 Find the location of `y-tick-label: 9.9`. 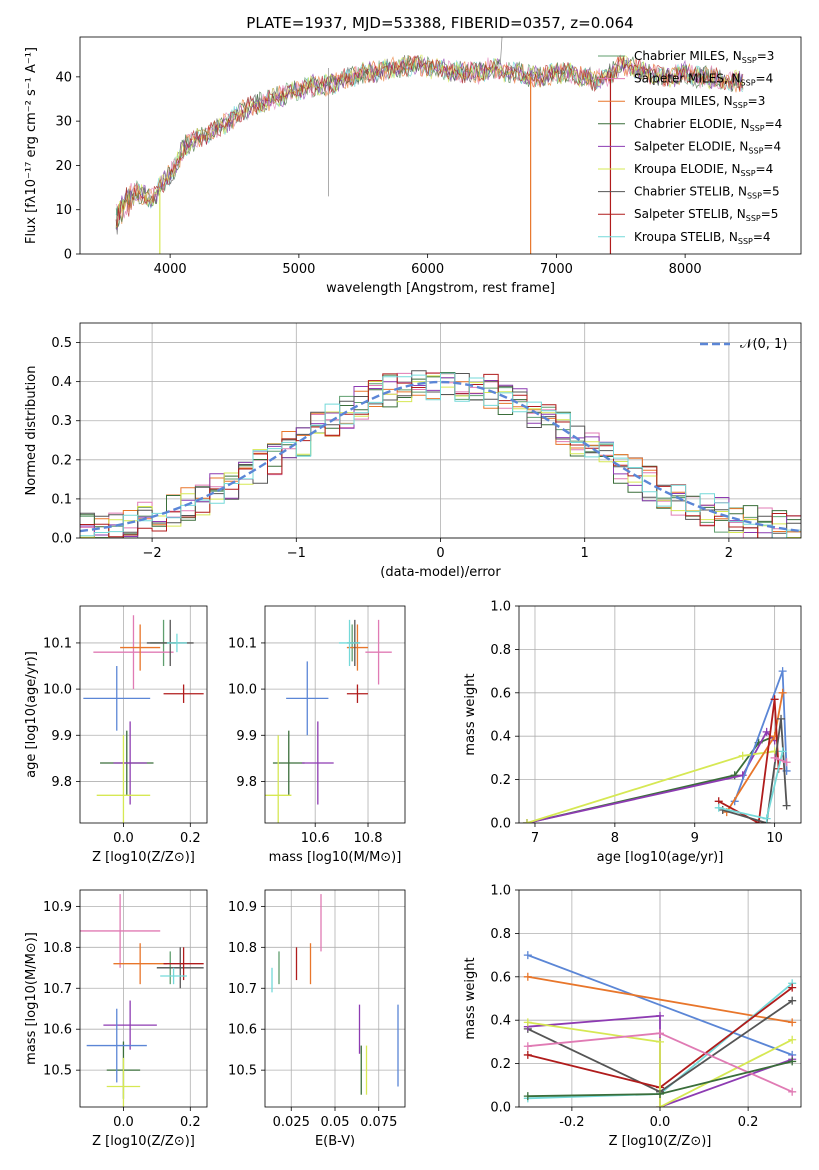

y-tick-label: 9.9 is located at coordinates (61, 736).